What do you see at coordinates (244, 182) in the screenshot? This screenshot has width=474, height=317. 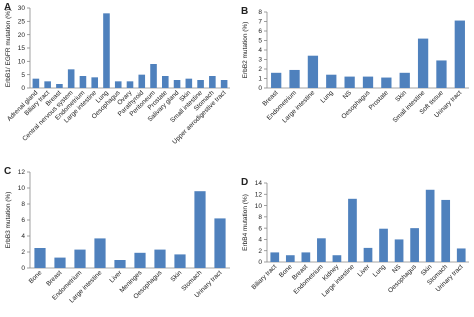 I see `panel-label: D` at bounding box center [244, 182].